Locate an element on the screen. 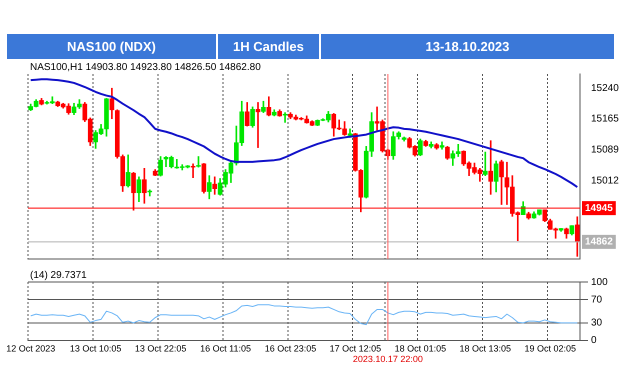  x-tick-label: 16 Oct 23:05 is located at coordinates (290, 348).